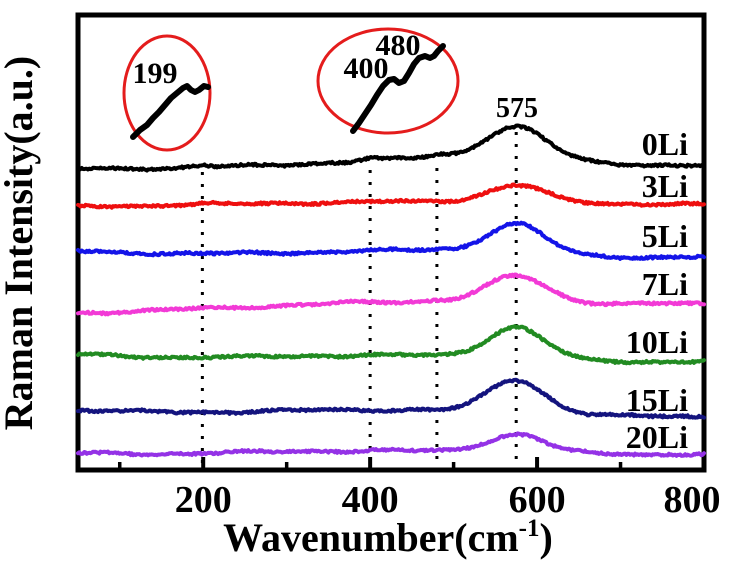 The image size is (741, 568). I want to click on peak-label-575: 575, so click(517, 108).